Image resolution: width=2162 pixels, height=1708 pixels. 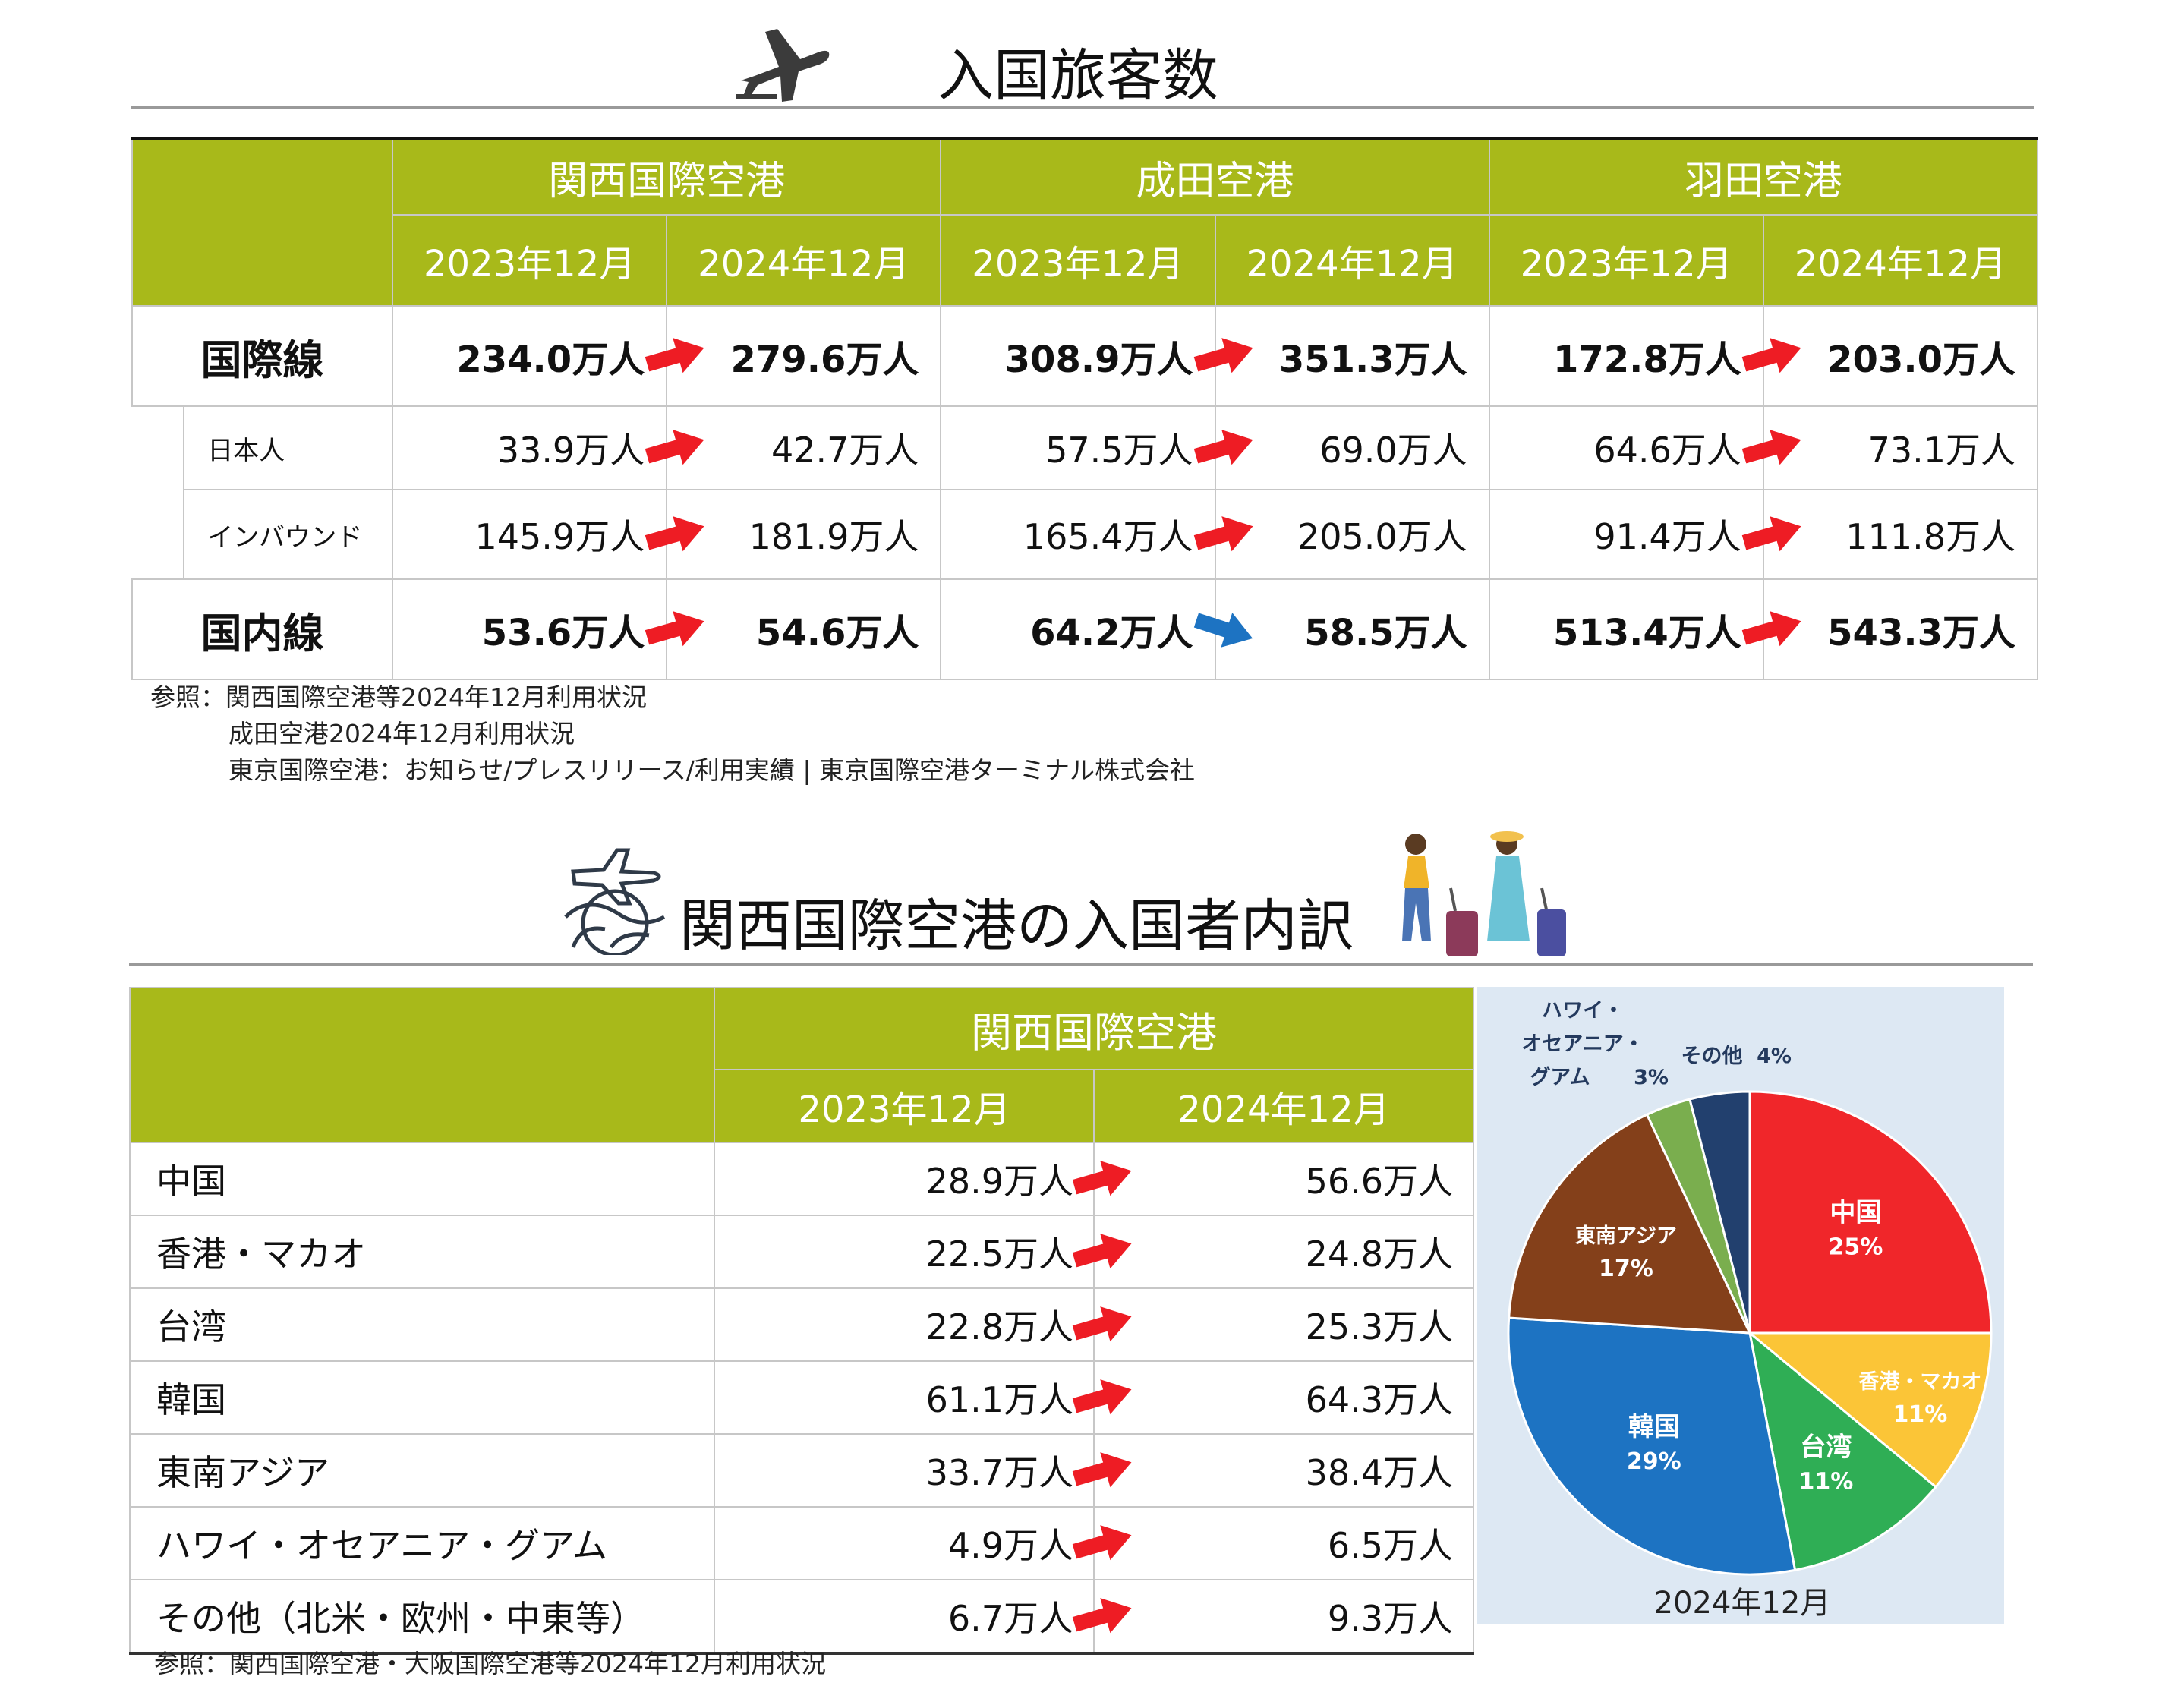 I want to click on table-row: 香港・マカオ 22.5万人 24.8万人, so click(x=802, y=1252).